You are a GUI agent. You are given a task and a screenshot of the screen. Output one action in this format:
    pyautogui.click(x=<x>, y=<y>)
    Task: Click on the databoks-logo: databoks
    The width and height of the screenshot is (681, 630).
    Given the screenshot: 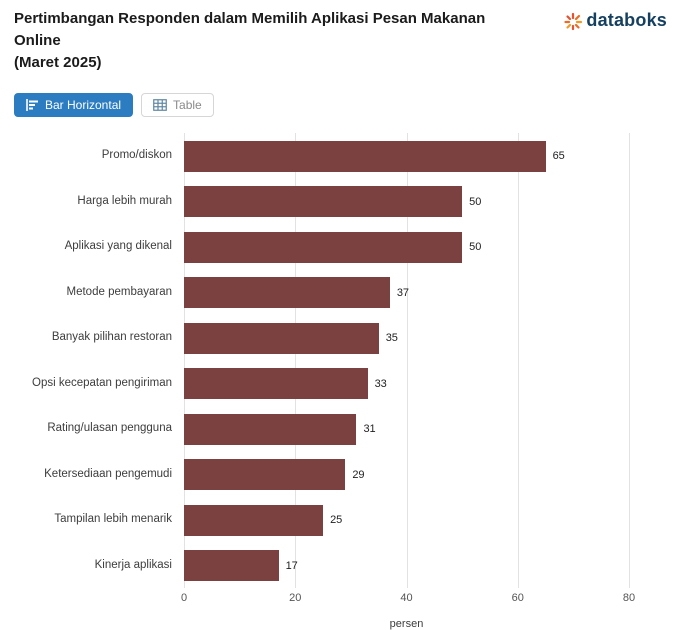 What is the action you would take?
    pyautogui.click(x=615, y=20)
    